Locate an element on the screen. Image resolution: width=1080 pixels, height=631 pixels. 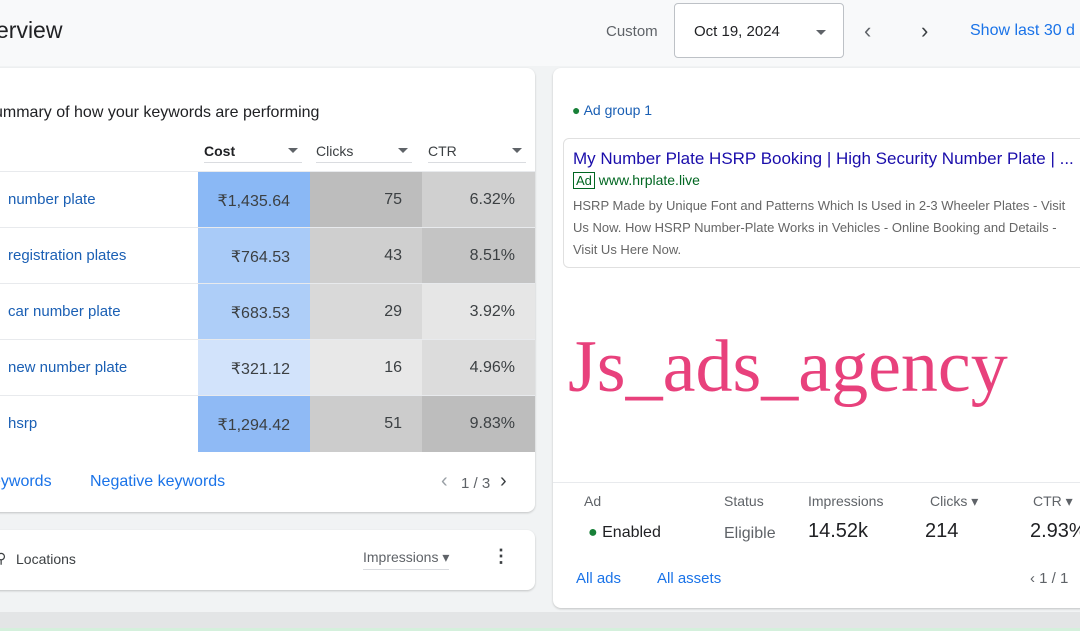
table-row: new number plate ₹321.12 16 4.96% is located at coordinates (267, 367).